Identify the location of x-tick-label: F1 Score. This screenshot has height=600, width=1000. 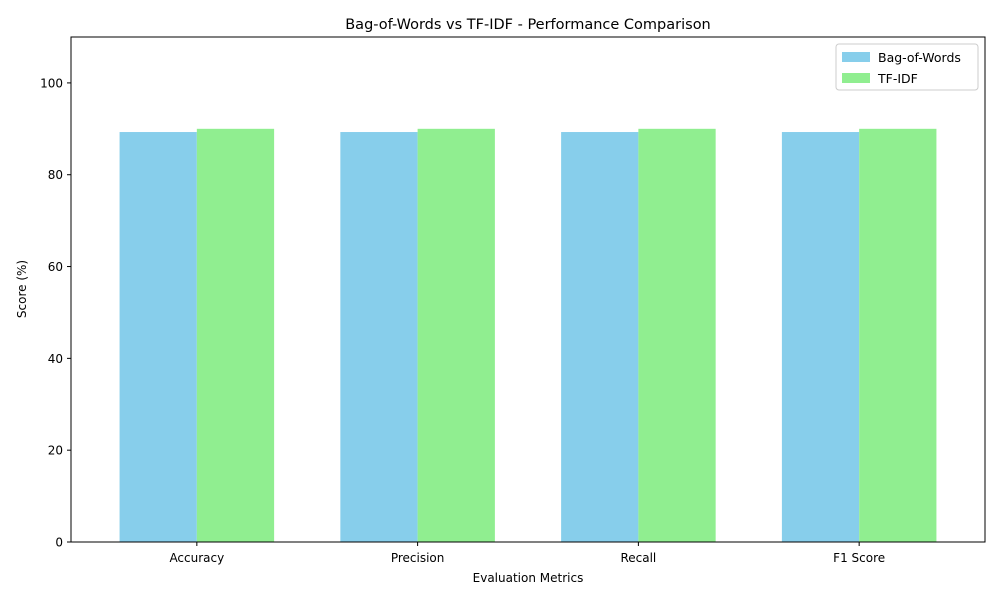
(859, 558).